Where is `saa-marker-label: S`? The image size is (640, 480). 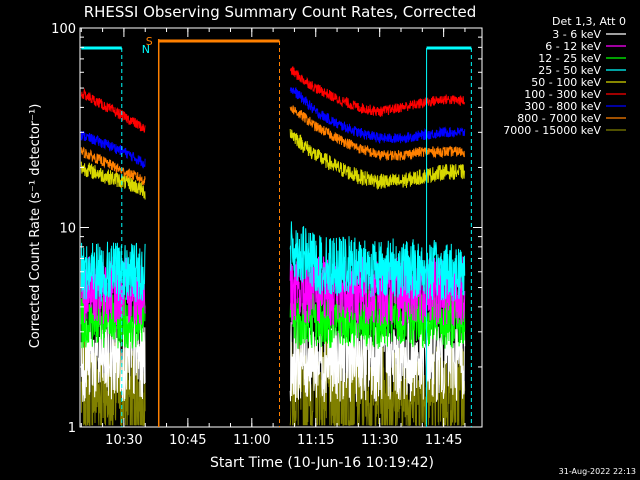
saa-marker-label: S is located at coordinates (149, 41).